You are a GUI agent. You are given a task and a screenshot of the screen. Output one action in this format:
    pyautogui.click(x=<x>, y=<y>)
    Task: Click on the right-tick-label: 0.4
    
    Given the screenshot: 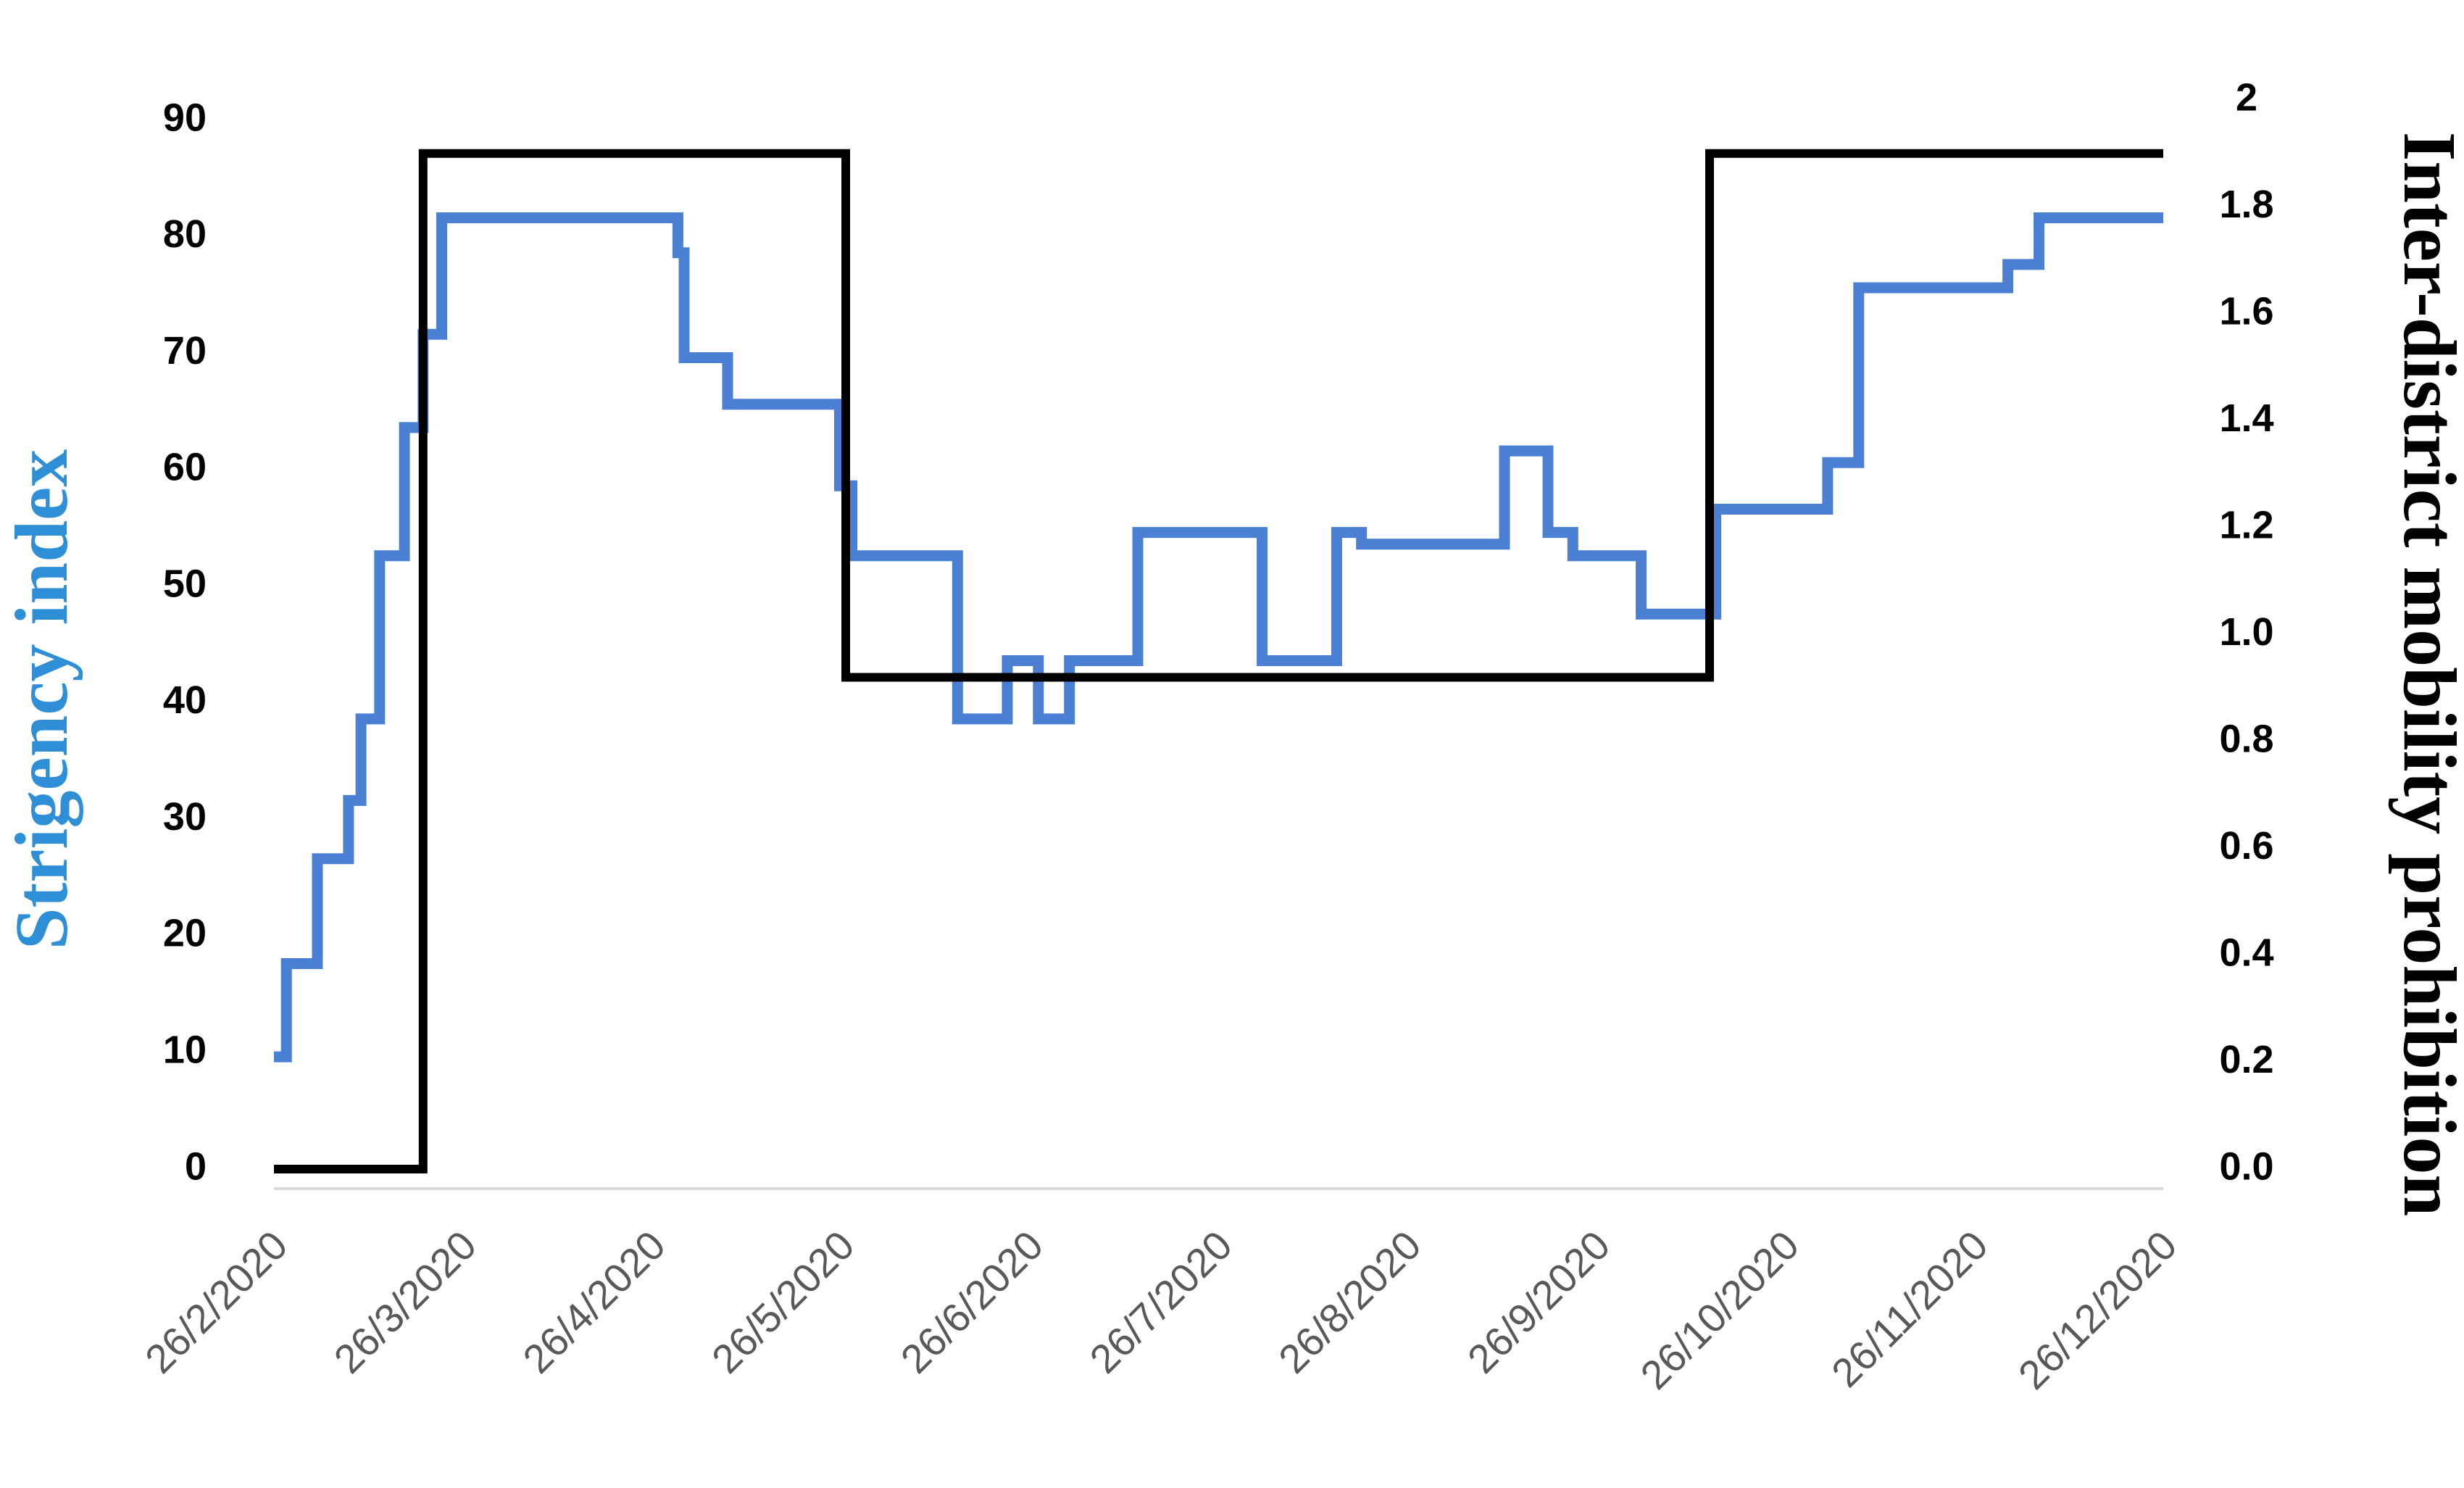 What is the action you would take?
    pyautogui.click(x=2246, y=952)
    